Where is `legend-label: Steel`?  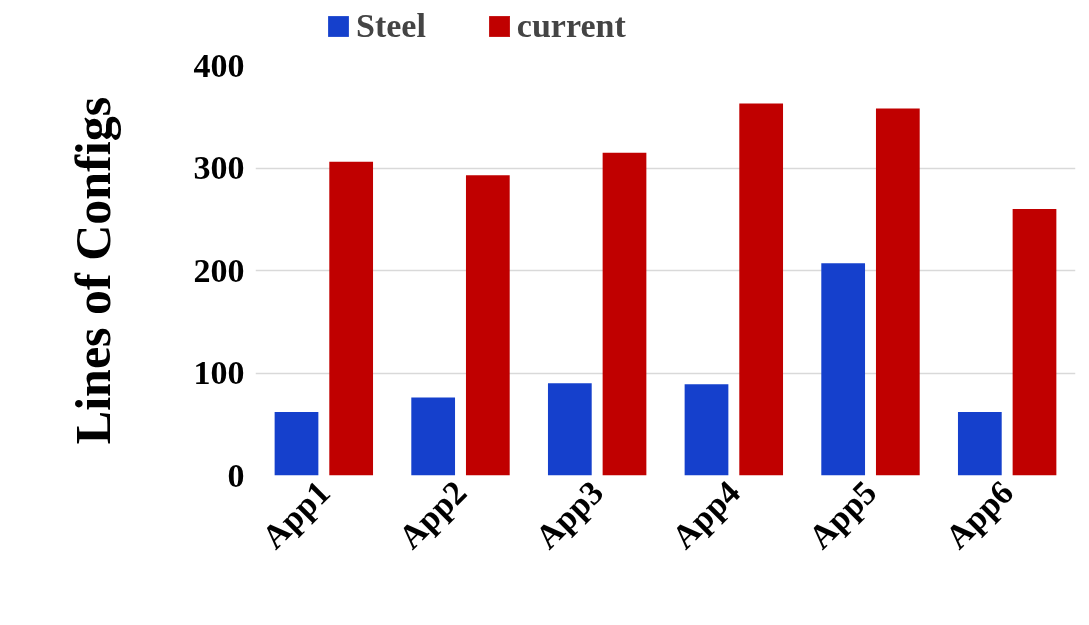
legend-label: Steel is located at coordinates (391, 26).